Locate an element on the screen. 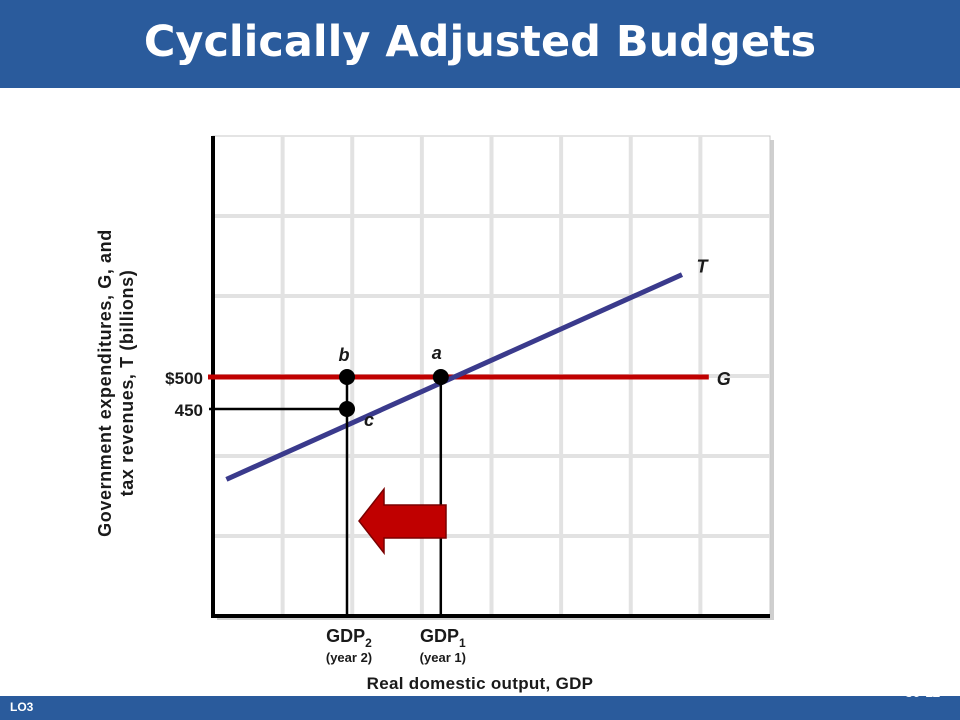  x-tick-label-gdp2: GDP2 is located at coordinates (349, 638).